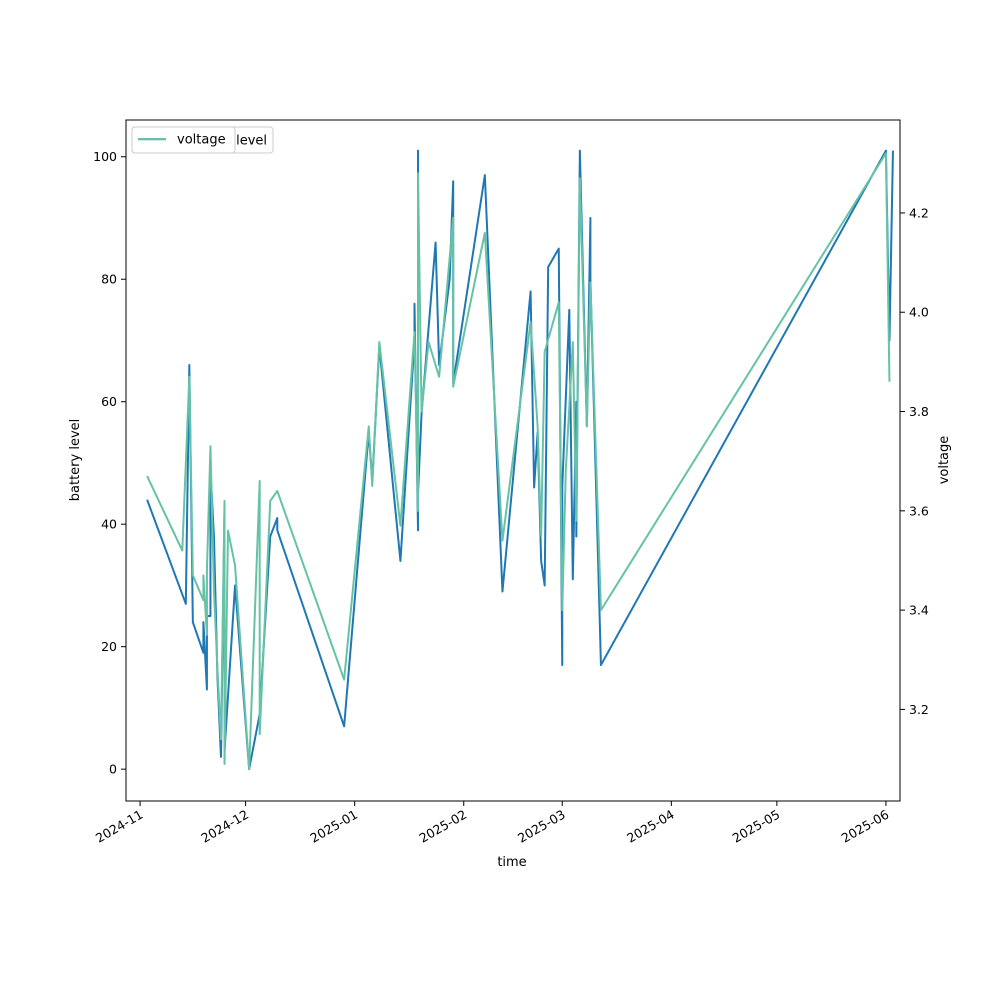 The height and width of the screenshot is (1000, 1000). I want to click on legend-label-level: level, so click(251, 141).